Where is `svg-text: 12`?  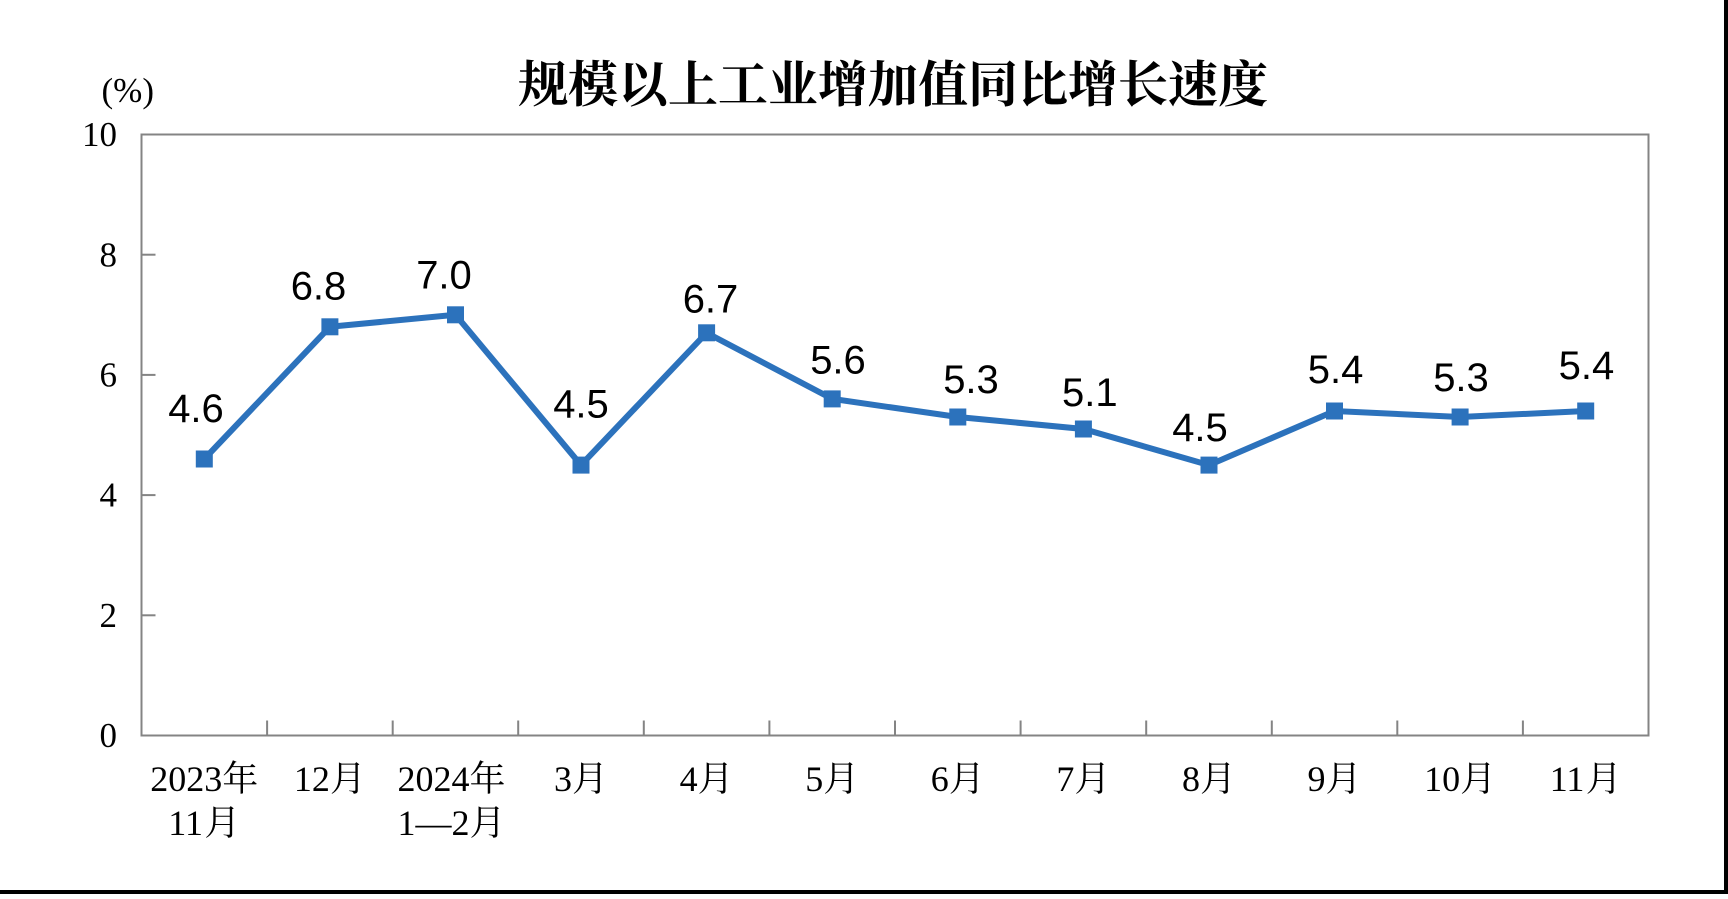
svg-text: 12 is located at coordinates (312, 779).